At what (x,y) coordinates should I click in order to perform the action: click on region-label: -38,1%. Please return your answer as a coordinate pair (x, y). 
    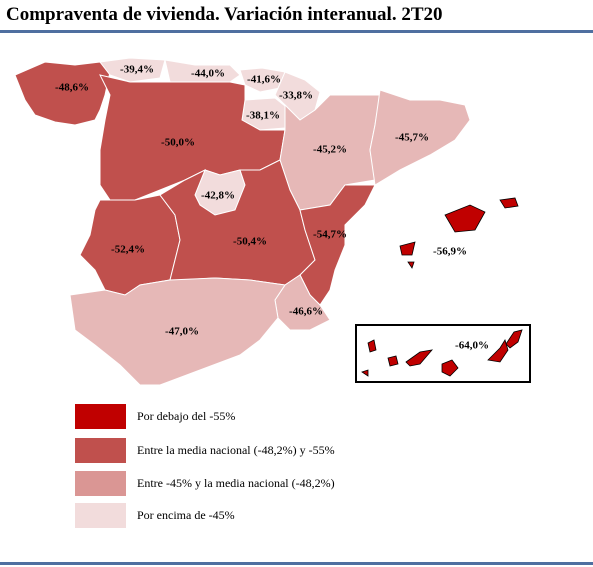
    Looking at the image, I should click on (263, 116).